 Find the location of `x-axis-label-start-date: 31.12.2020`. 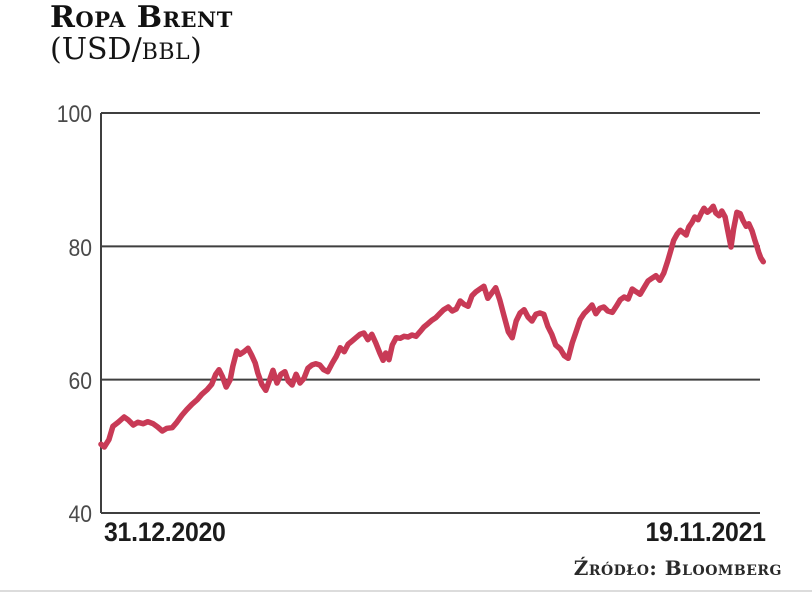

x-axis-label-start-date: 31.12.2020 is located at coordinates (165, 532).